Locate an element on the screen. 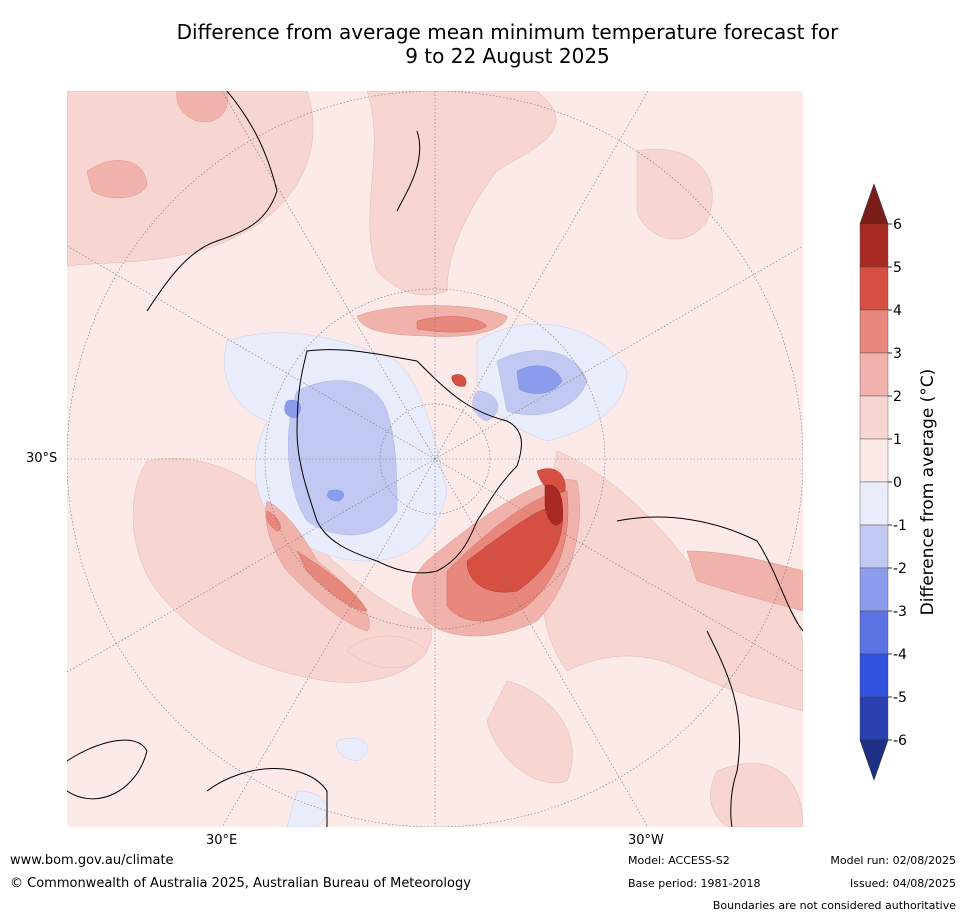 The height and width of the screenshot is (919, 965). colorbar-tick-label: 6 is located at coordinates (897, 225).